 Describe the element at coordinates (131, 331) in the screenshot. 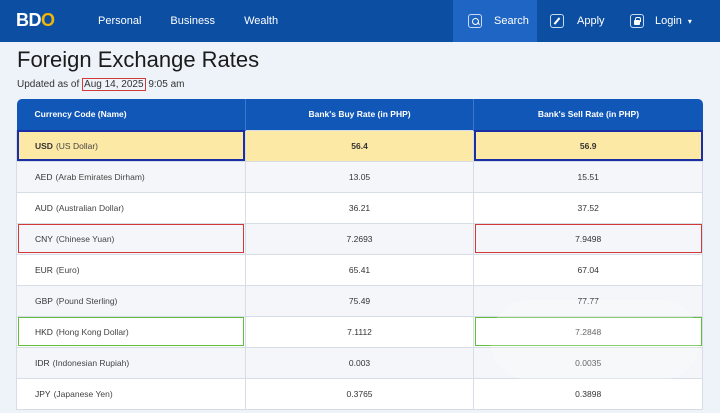

I see `currency-cell: HKD (Hong Kong Dollar)` at that location.